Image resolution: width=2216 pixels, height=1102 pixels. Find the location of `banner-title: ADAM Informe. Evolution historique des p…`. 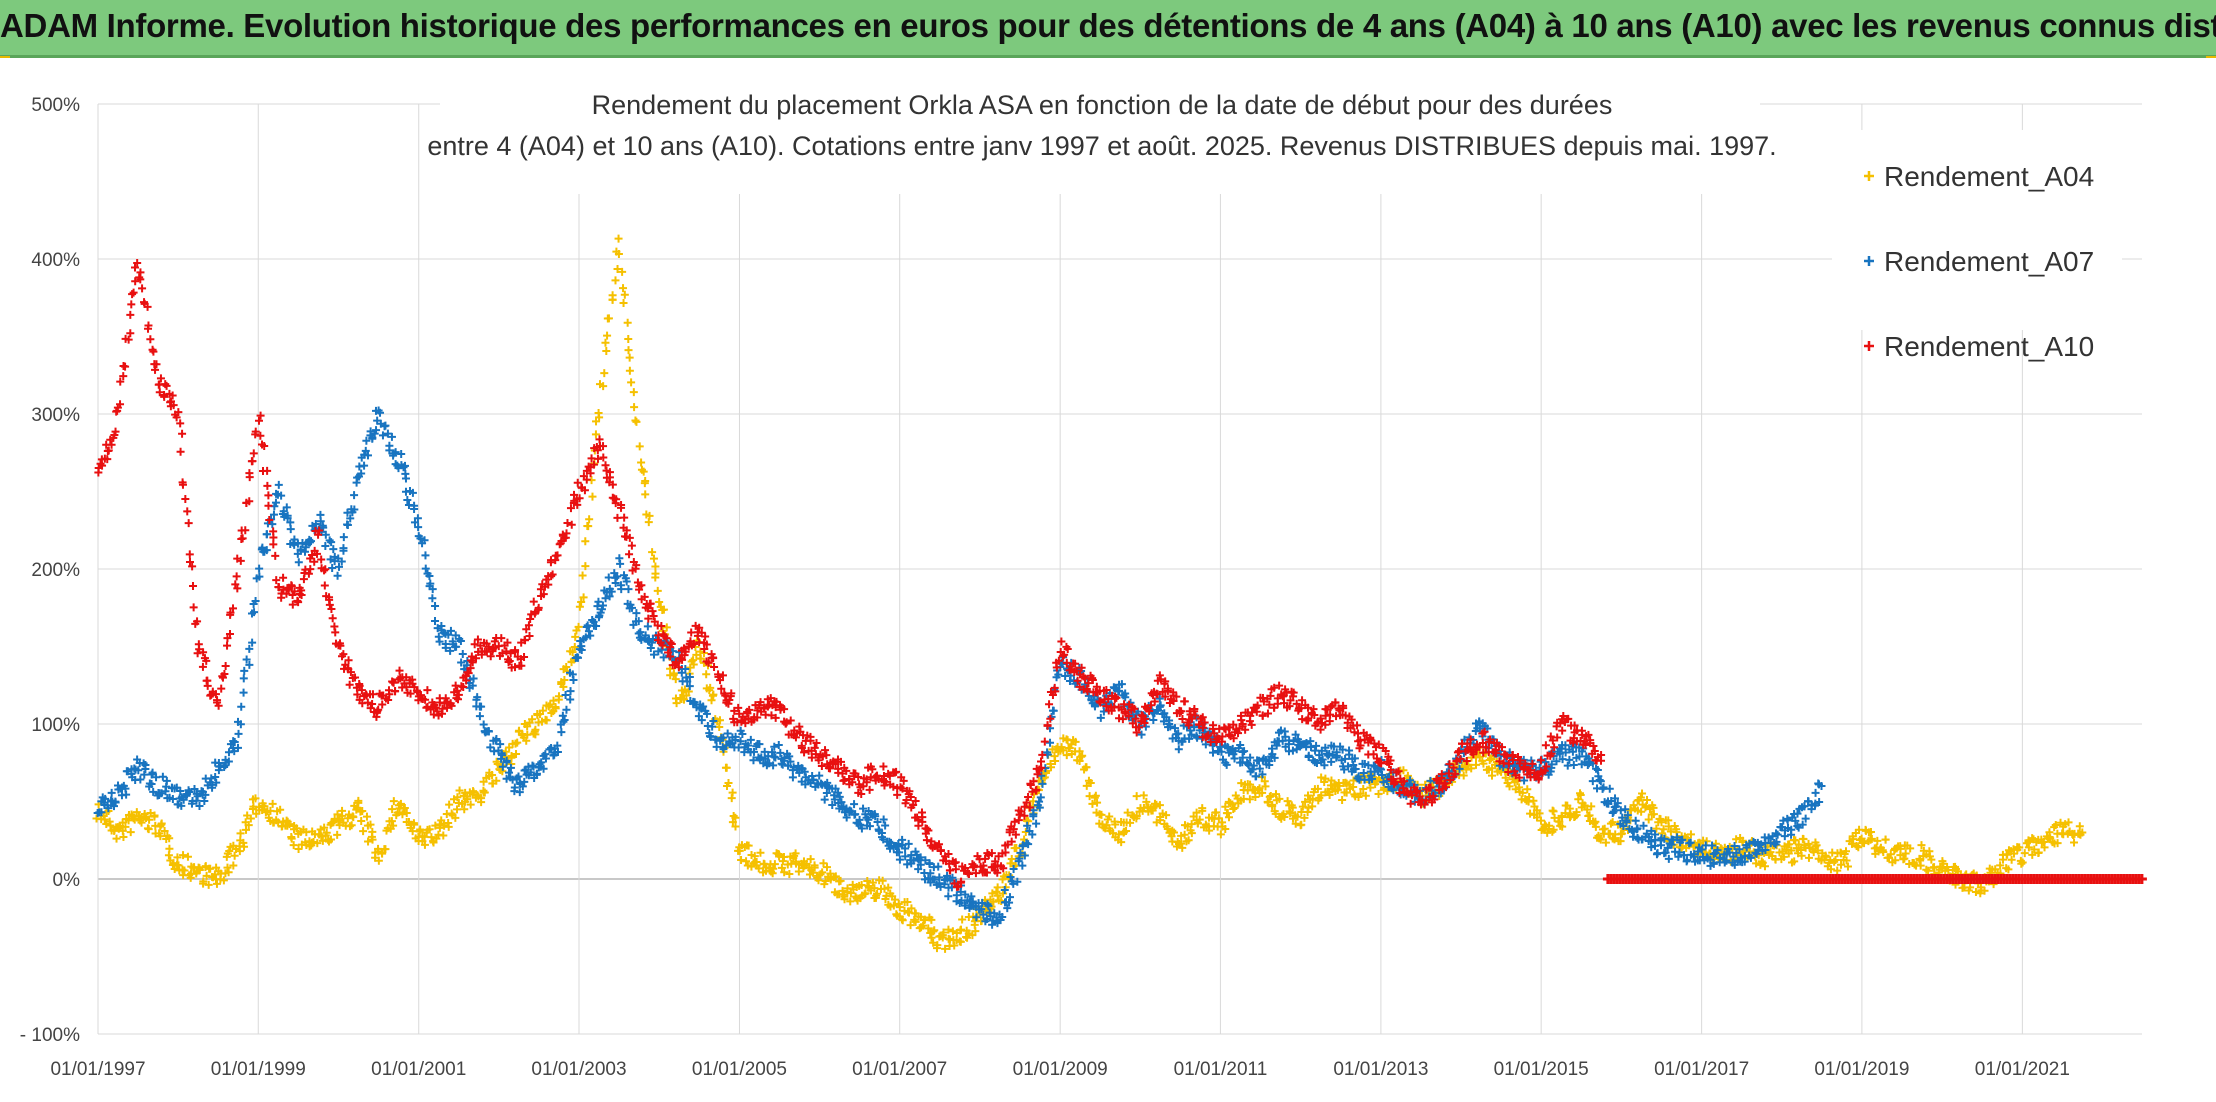

banner-title: ADAM Informe. Evolution historique des p… is located at coordinates (1108, 25).